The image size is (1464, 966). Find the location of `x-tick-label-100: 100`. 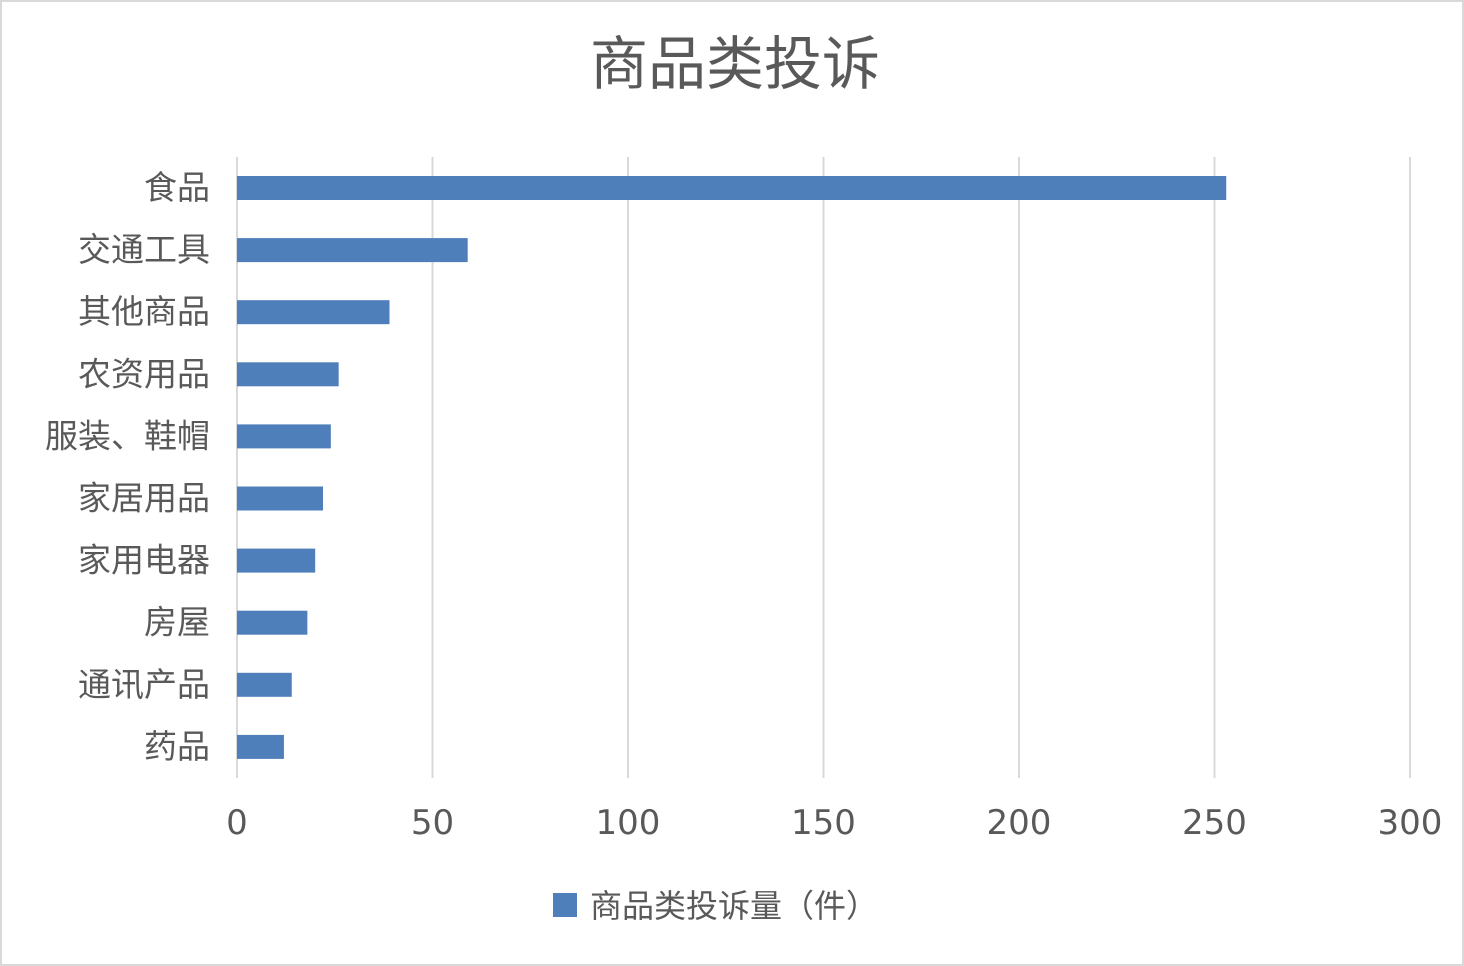

x-tick-label-100: 100 is located at coordinates (628, 823).